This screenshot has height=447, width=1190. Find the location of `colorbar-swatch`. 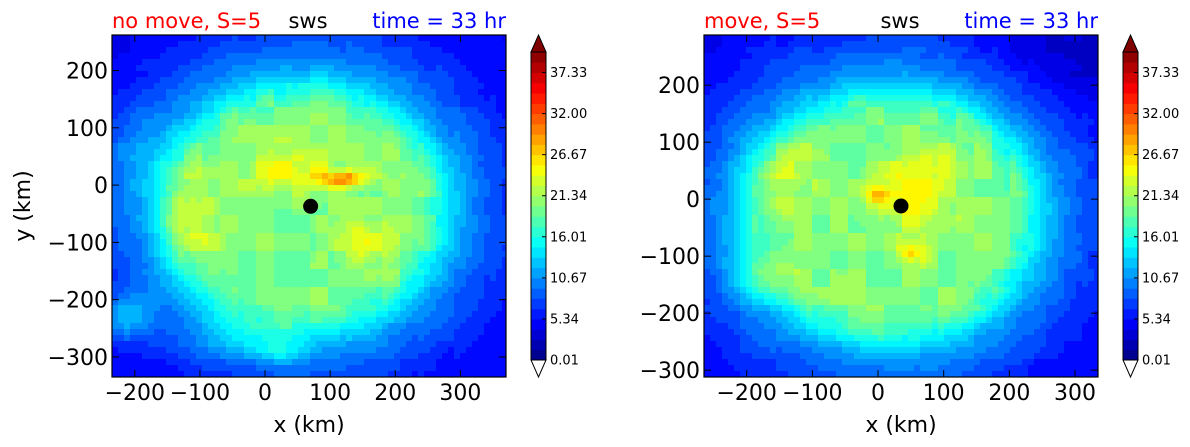

colorbar-swatch is located at coordinates (538, 324).